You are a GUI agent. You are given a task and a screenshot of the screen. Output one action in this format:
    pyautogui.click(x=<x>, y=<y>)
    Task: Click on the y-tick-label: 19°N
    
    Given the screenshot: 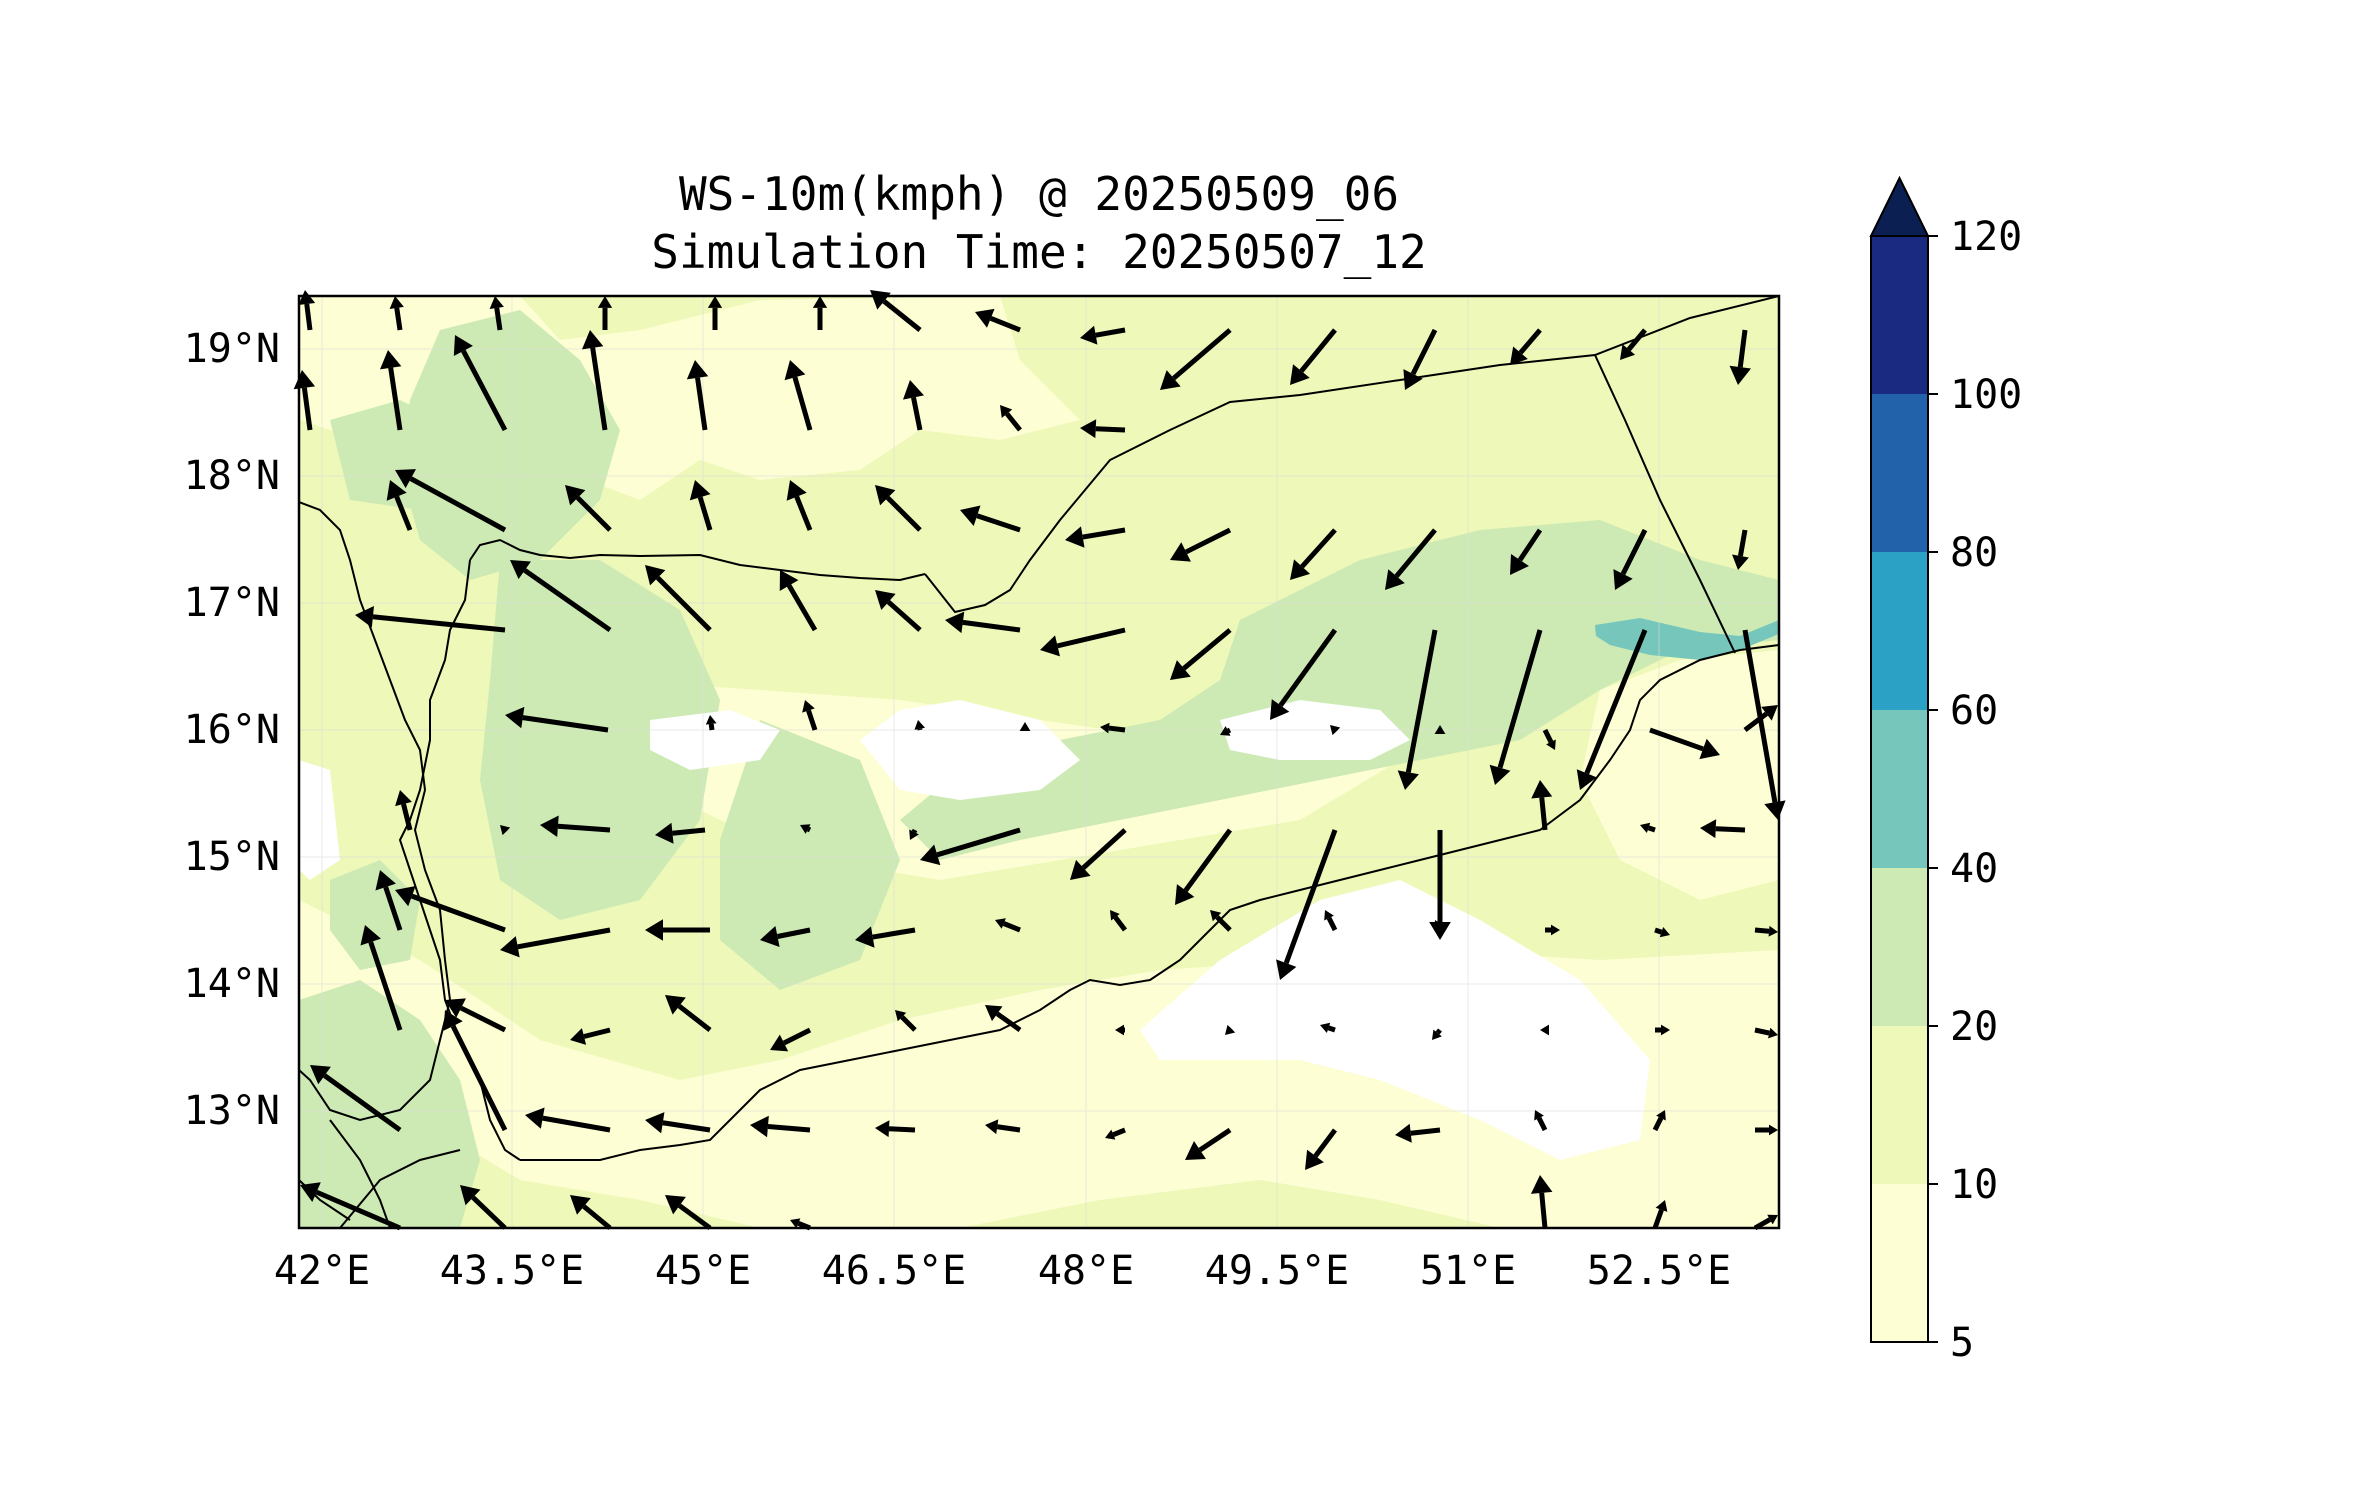 What is the action you would take?
    pyautogui.click(x=232, y=349)
    